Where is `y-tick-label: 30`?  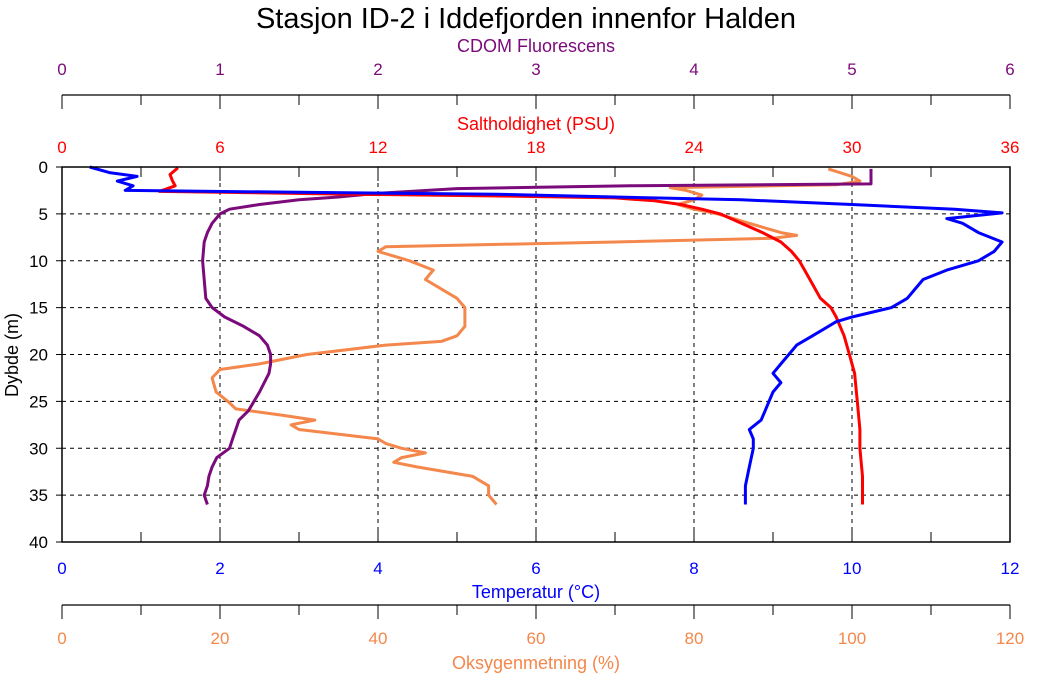 y-tick-label: 30 is located at coordinates (38, 448).